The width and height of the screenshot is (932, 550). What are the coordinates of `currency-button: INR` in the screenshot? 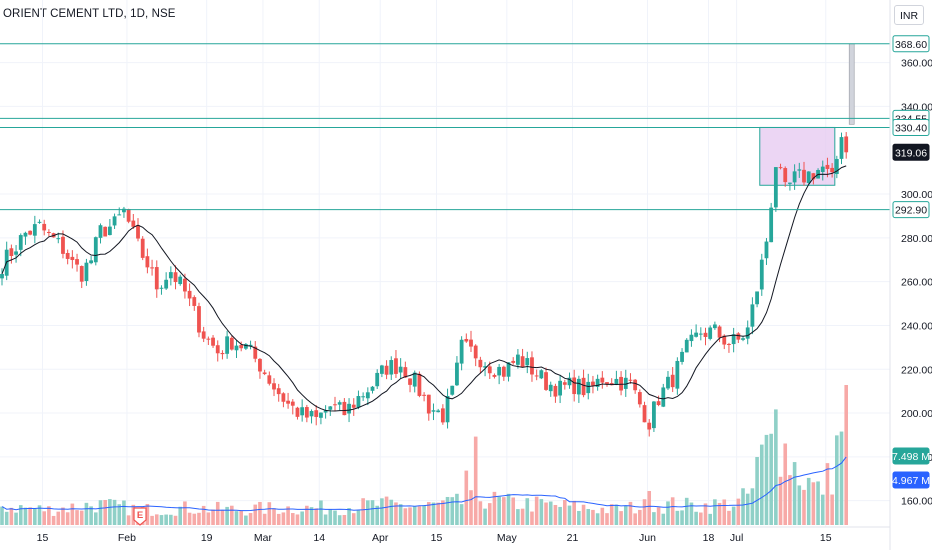 It's located at (909, 15).